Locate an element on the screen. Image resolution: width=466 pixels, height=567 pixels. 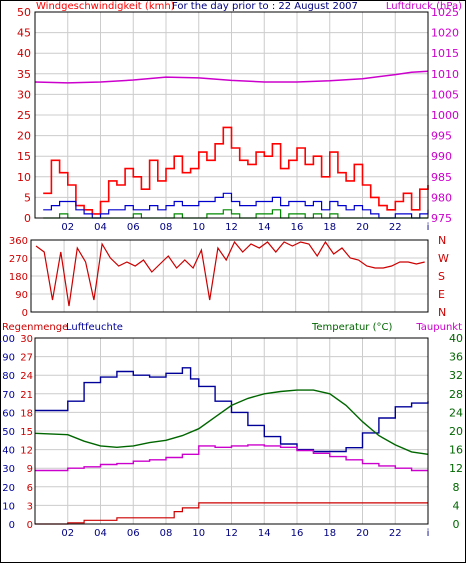
time-tick-label: 02 is located at coordinates (67, 533).